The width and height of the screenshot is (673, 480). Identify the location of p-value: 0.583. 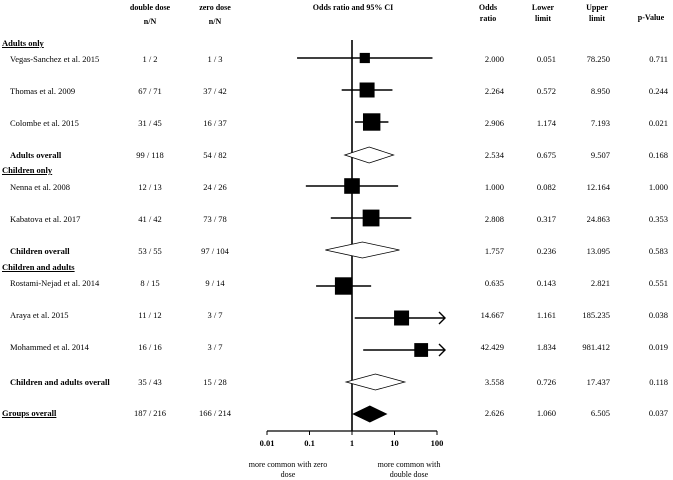
(658, 251).